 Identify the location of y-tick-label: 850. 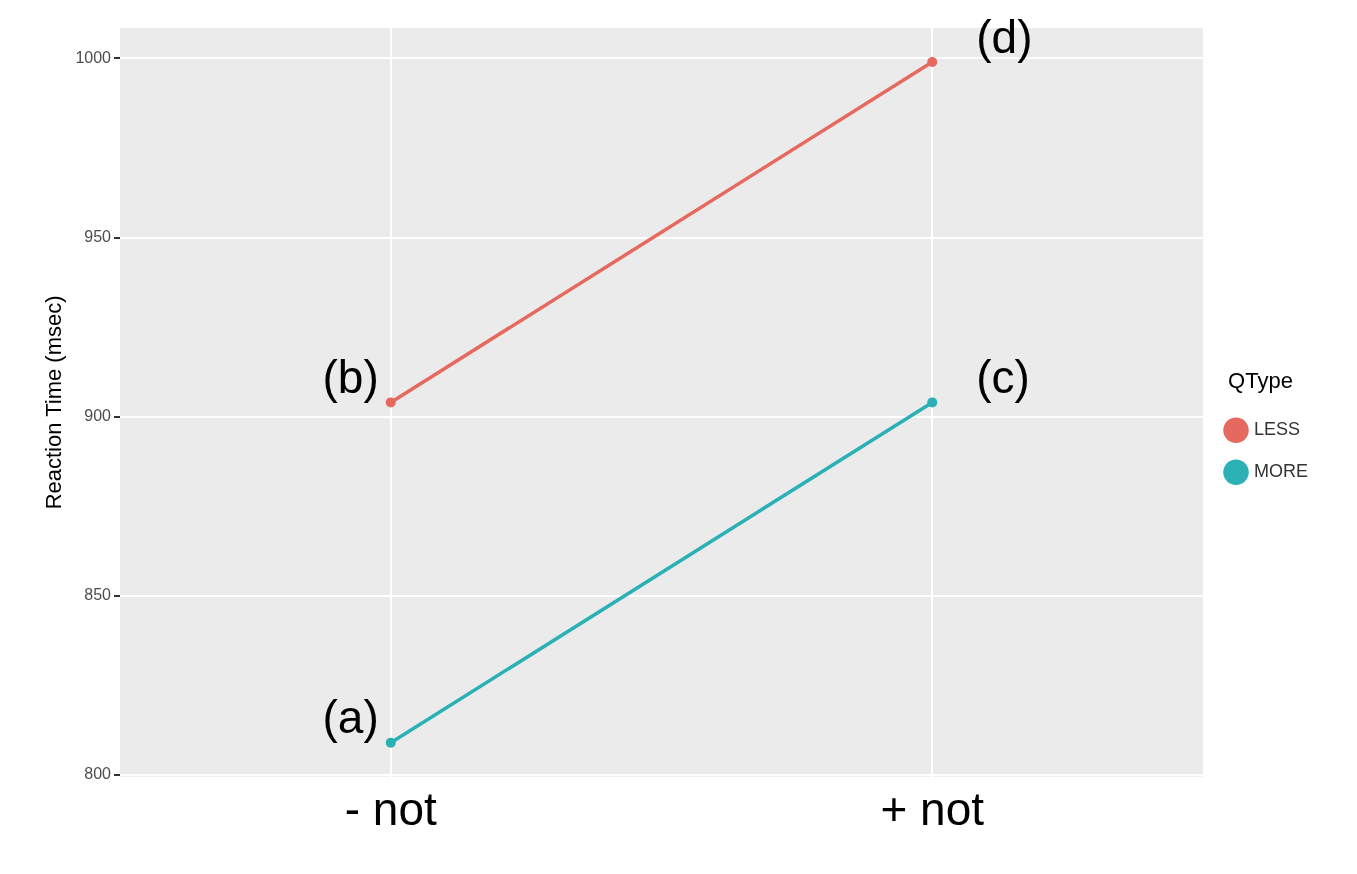
(98, 595).